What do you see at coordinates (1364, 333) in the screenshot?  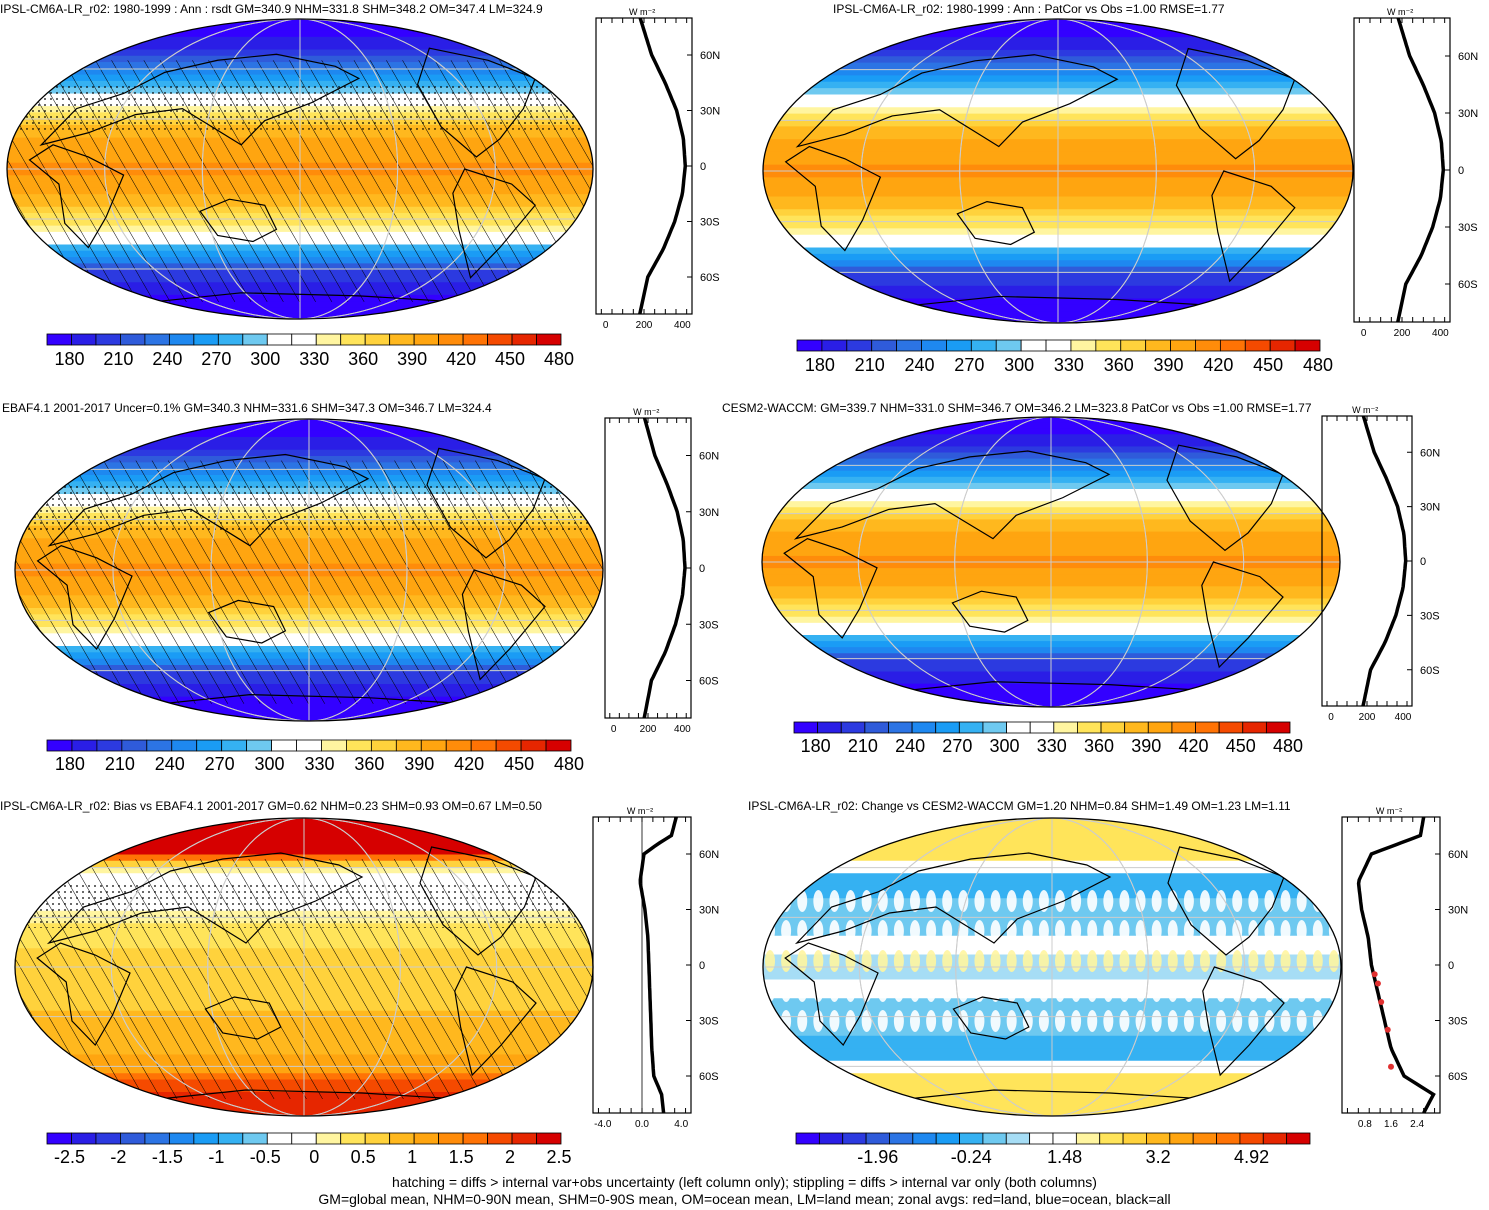 I see `zonal-x-tick: 0` at bounding box center [1364, 333].